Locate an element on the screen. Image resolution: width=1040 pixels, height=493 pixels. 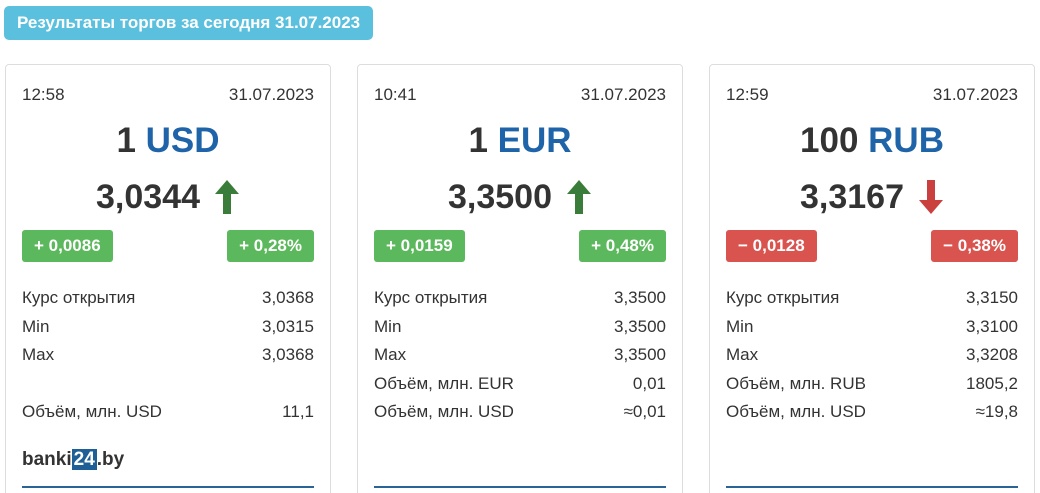
rate-row: 3,3500 is located at coordinates (520, 197).